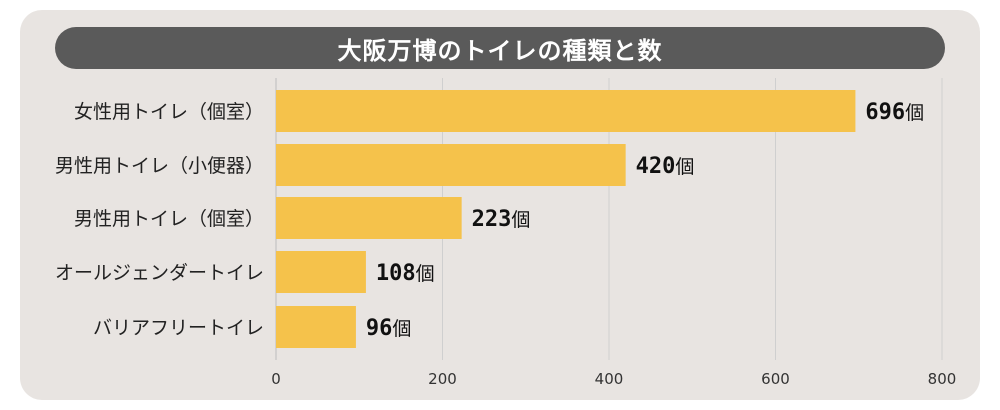 This screenshot has height=410, width=1000. What do you see at coordinates (396, 273) in the screenshot?
I see `value-number-3: 108` at bounding box center [396, 273].